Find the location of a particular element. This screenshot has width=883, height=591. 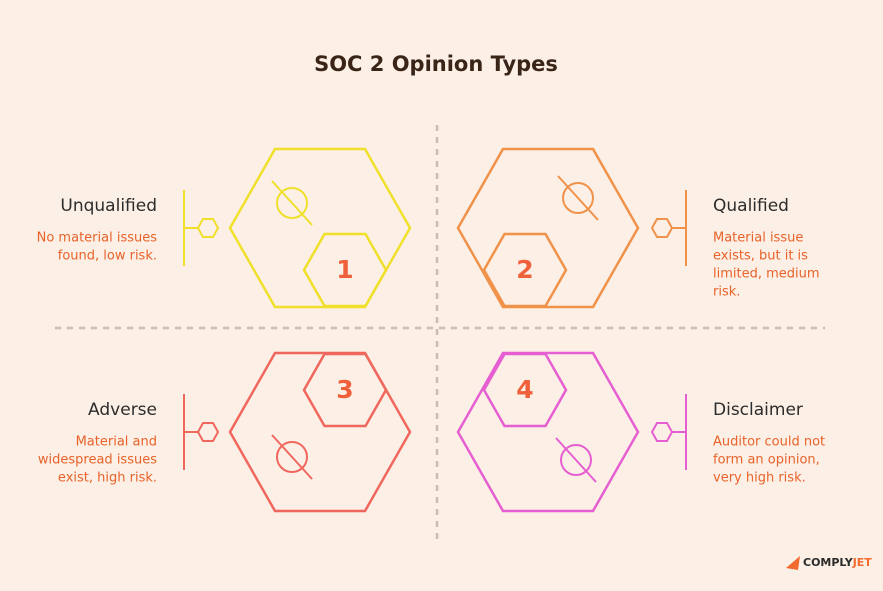

label: Unqualified is located at coordinates (108, 206).